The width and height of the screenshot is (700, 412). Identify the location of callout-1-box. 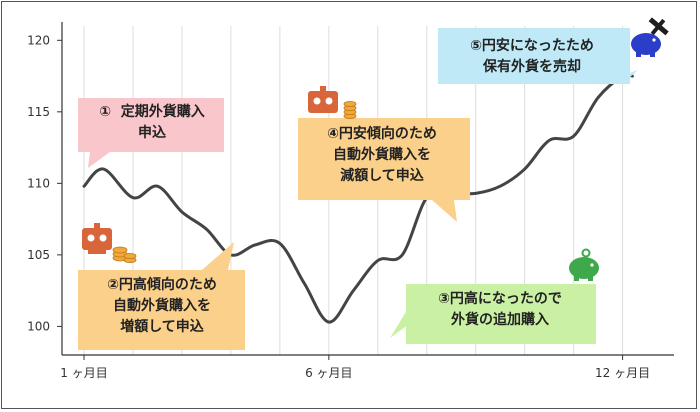
(151, 125).